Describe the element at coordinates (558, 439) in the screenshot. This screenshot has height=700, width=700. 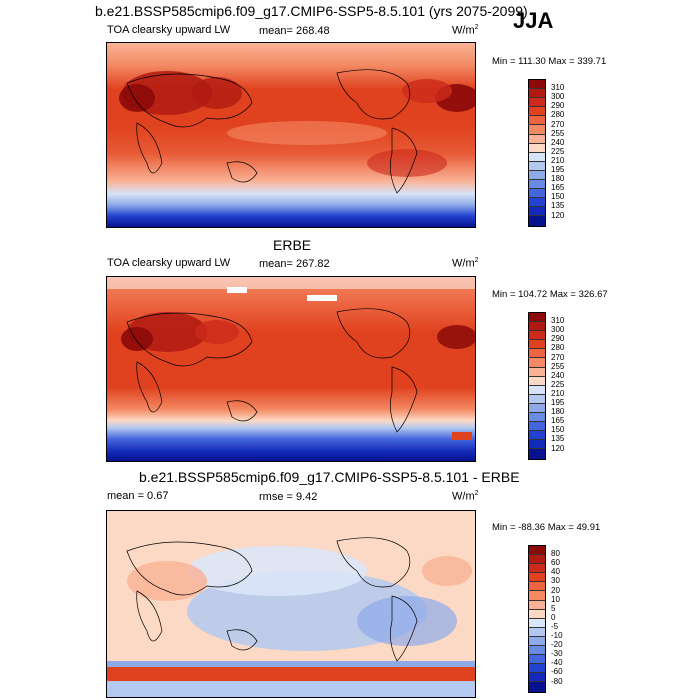
I see `panel2-colorbar-tick-label: 135` at that location.